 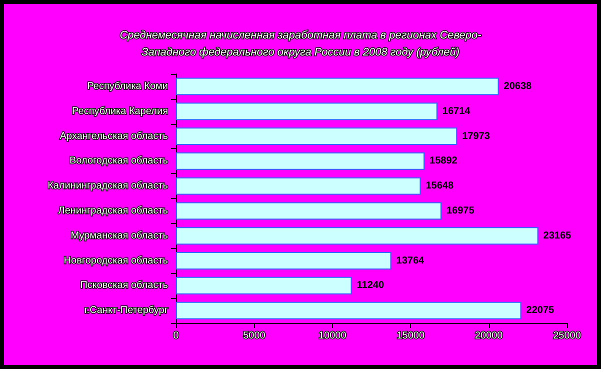 What do you see at coordinates (114, 136) in the screenshot?
I see `y-tick-label: Архангельская область` at bounding box center [114, 136].